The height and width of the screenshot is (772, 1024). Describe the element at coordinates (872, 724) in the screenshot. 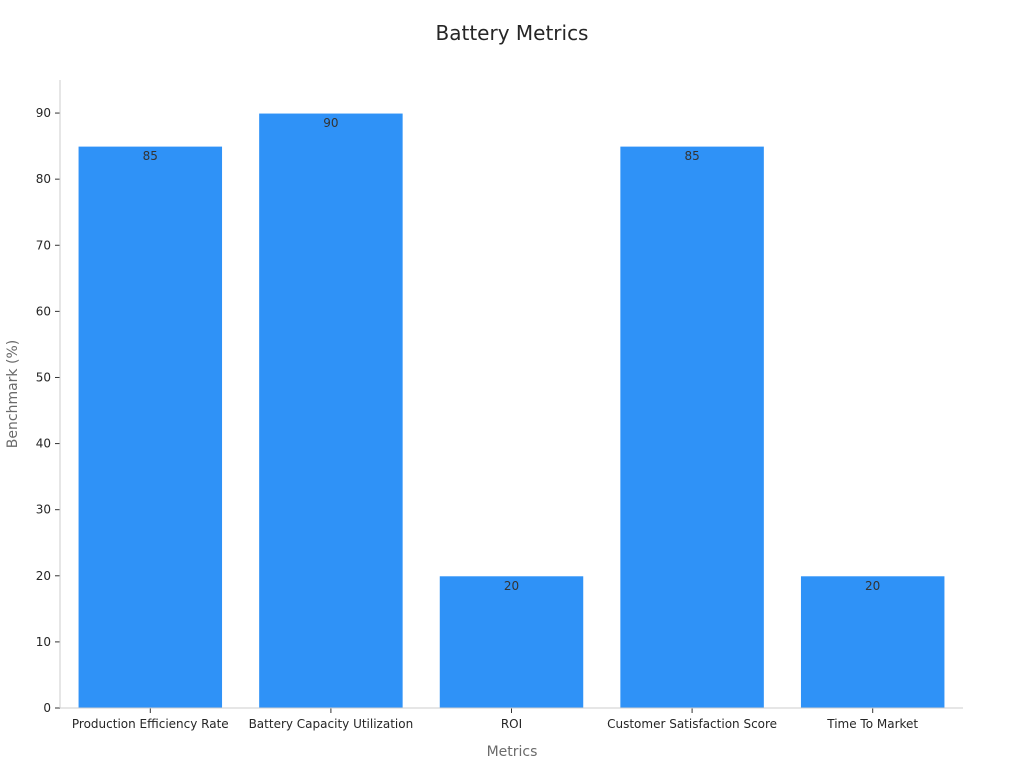

I see `x-tick-label: Time To Market` at that location.